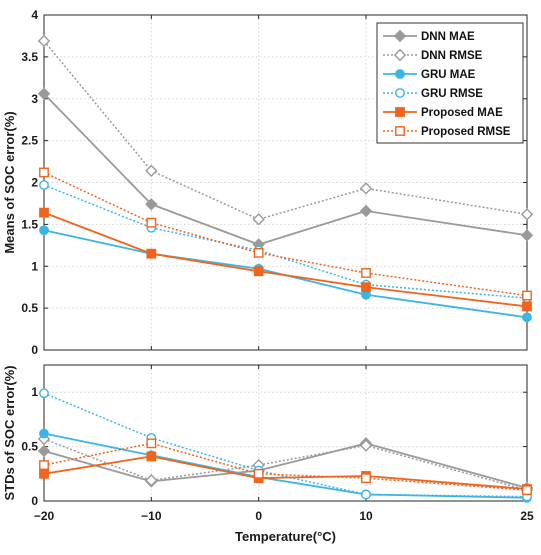  What do you see at coordinates (34, 266) in the screenshot?
I see `panel-1-ytick-label: 1` at bounding box center [34, 266].